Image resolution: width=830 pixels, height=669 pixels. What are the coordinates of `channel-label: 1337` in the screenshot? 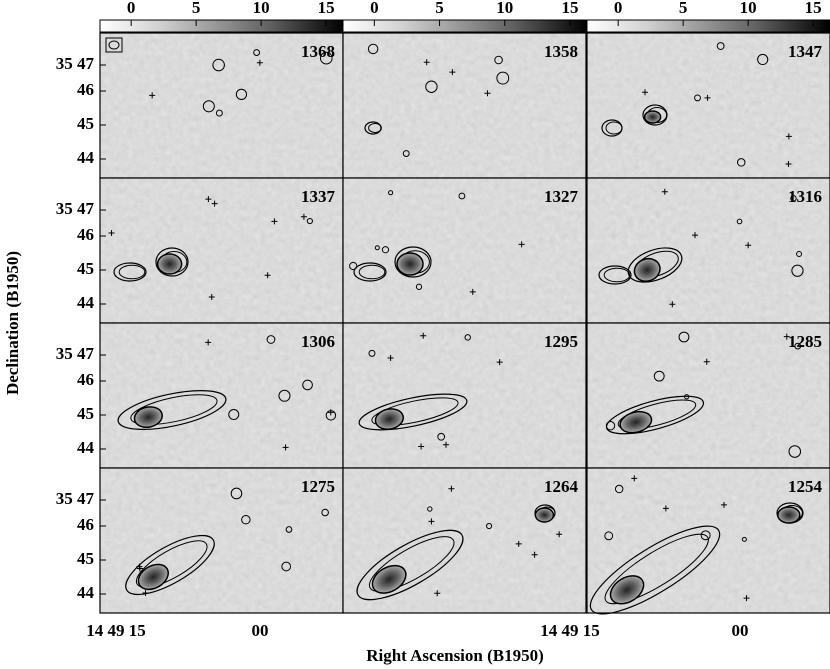 It's located at (318, 196).